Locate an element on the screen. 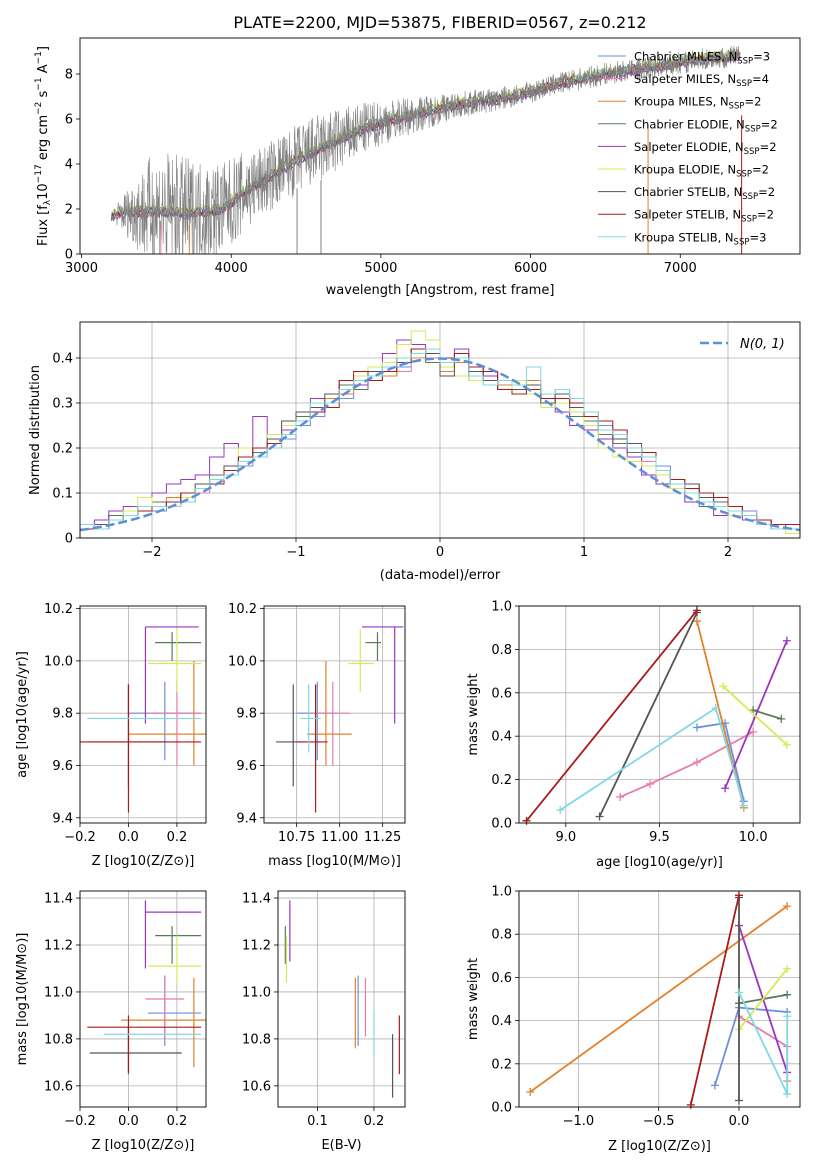  y-tick-label: 6 is located at coordinates (69, 120).